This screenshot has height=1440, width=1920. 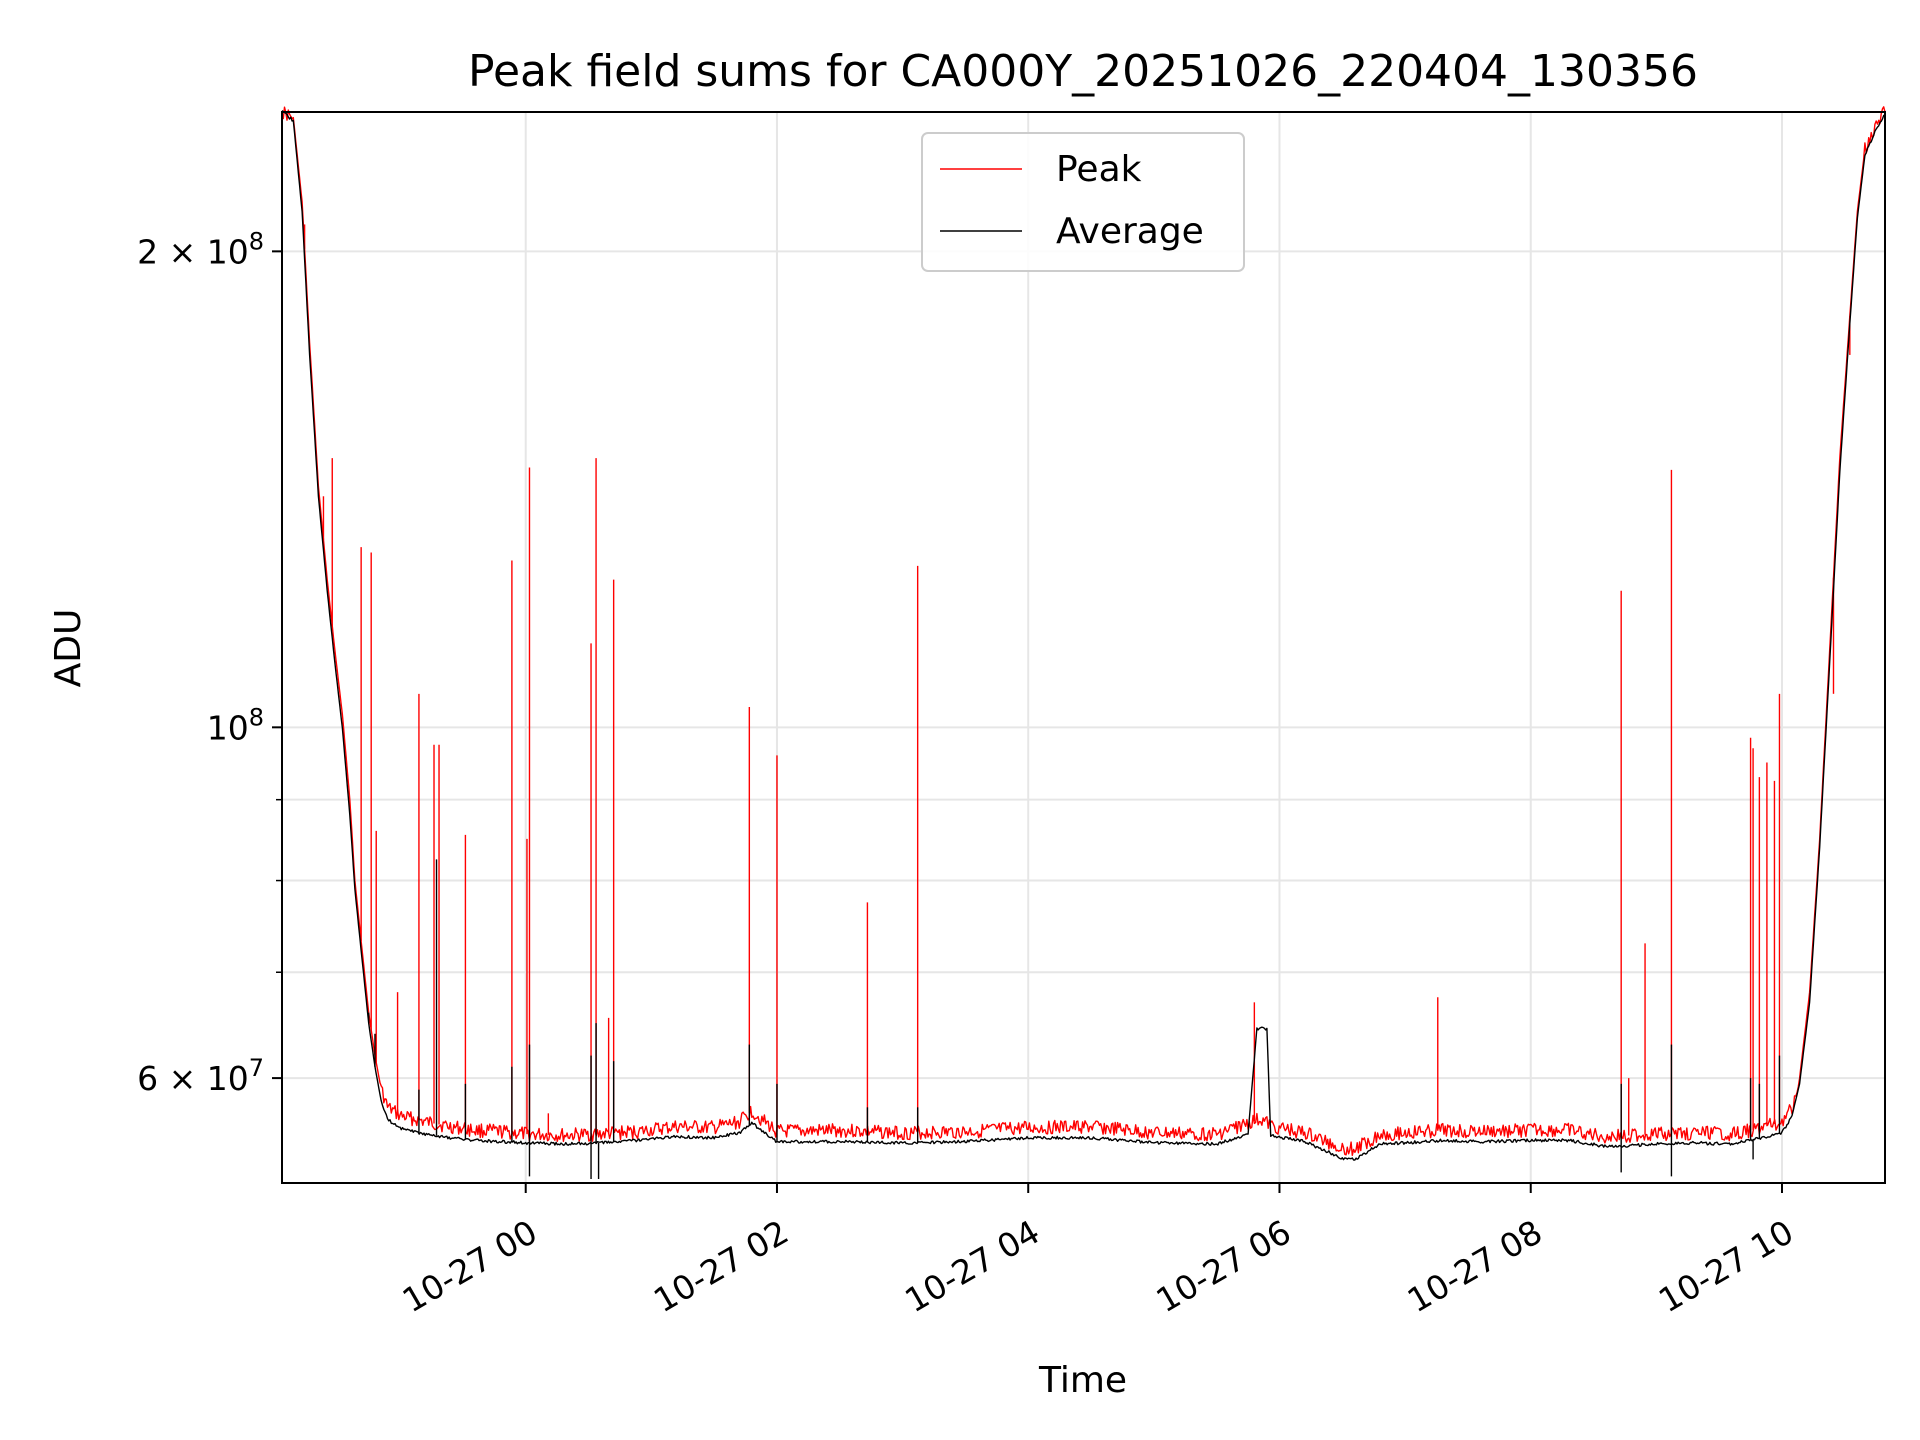 What do you see at coordinates (1082, 1380) in the screenshot?
I see `x-axis-title: Time` at bounding box center [1082, 1380].